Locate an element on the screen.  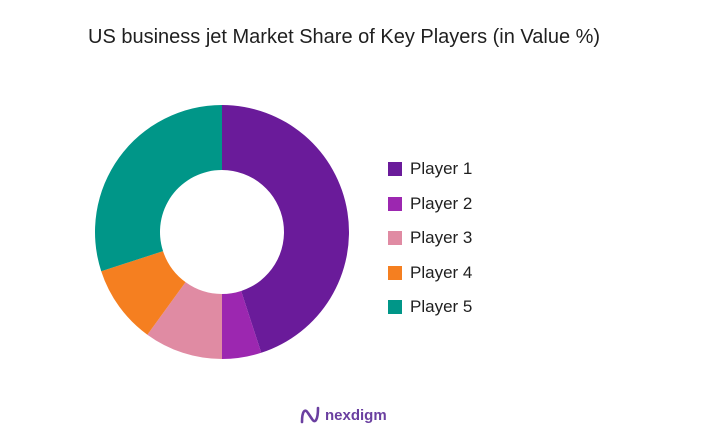
legend-item-4: Player 4 is located at coordinates (430, 273).